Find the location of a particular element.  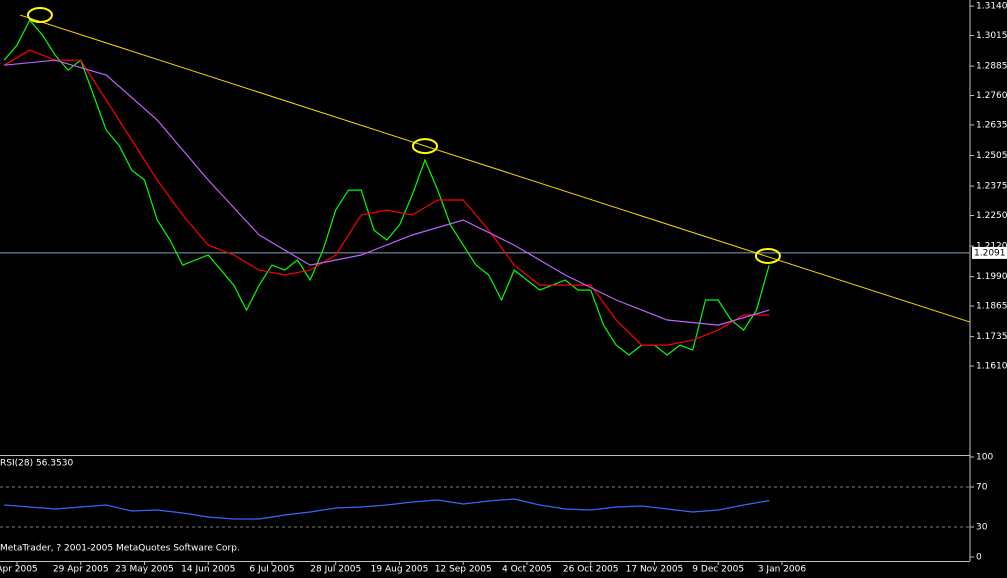

y-tick-label: 1.2885 is located at coordinates (991, 67).